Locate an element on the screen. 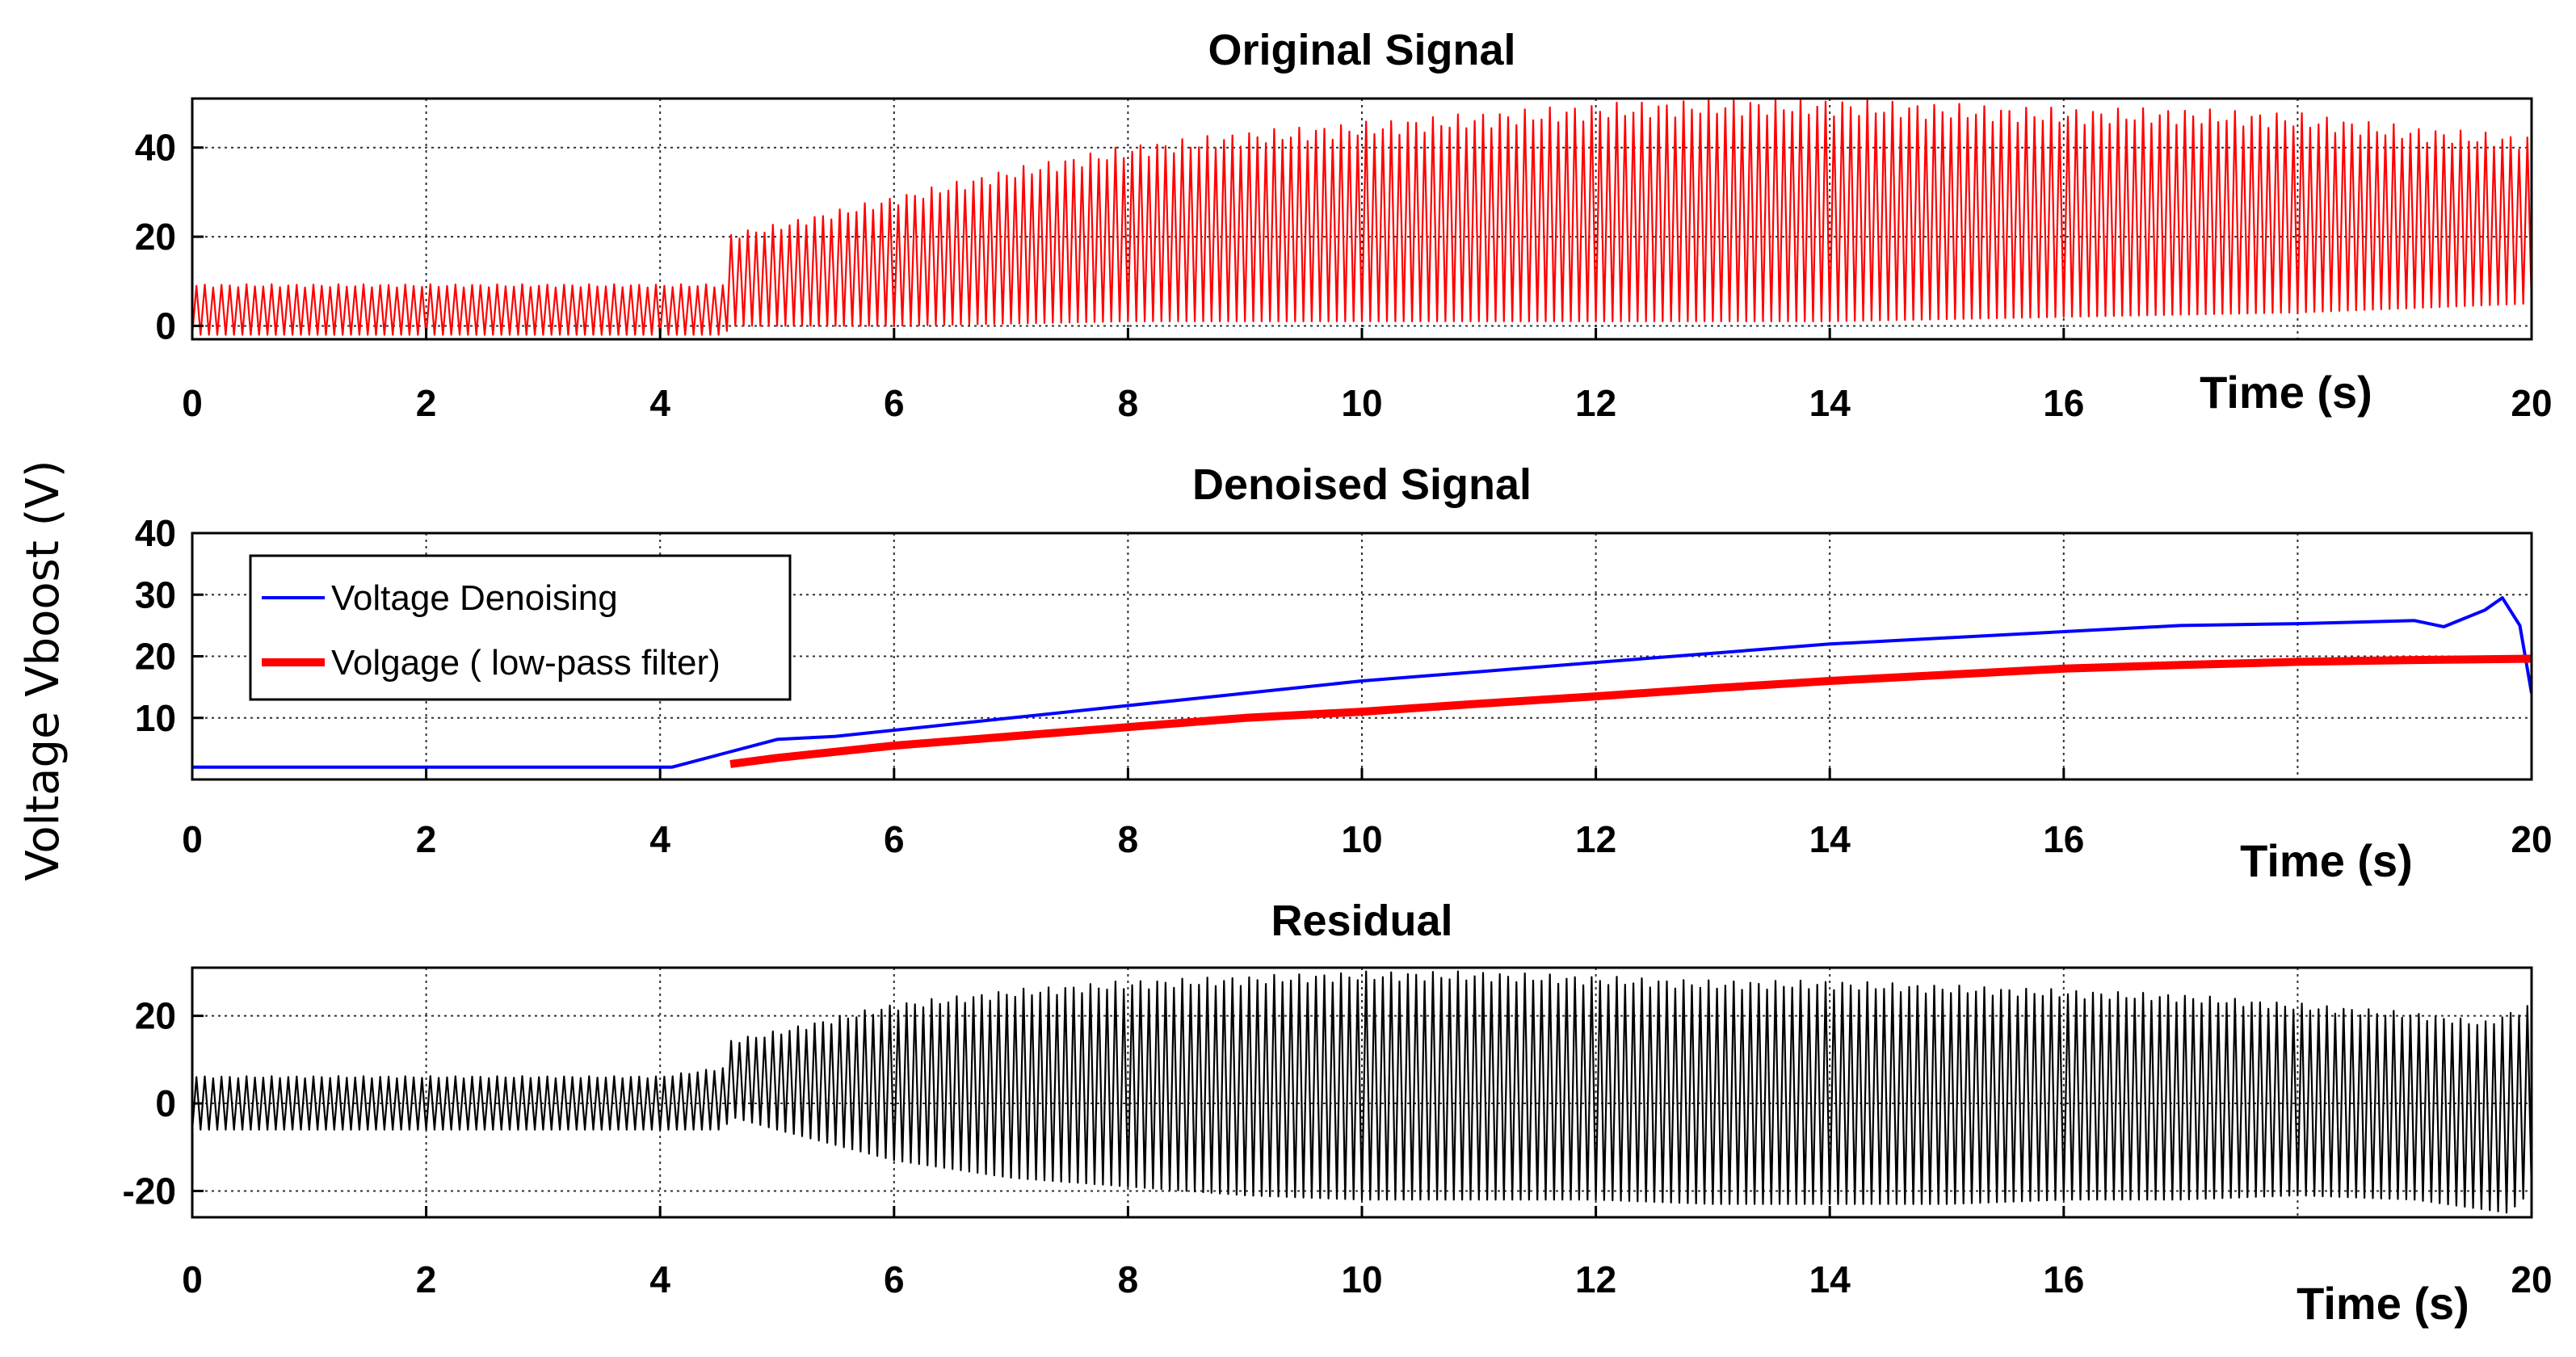  panel-title: Original Signal is located at coordinates (1362, 50).